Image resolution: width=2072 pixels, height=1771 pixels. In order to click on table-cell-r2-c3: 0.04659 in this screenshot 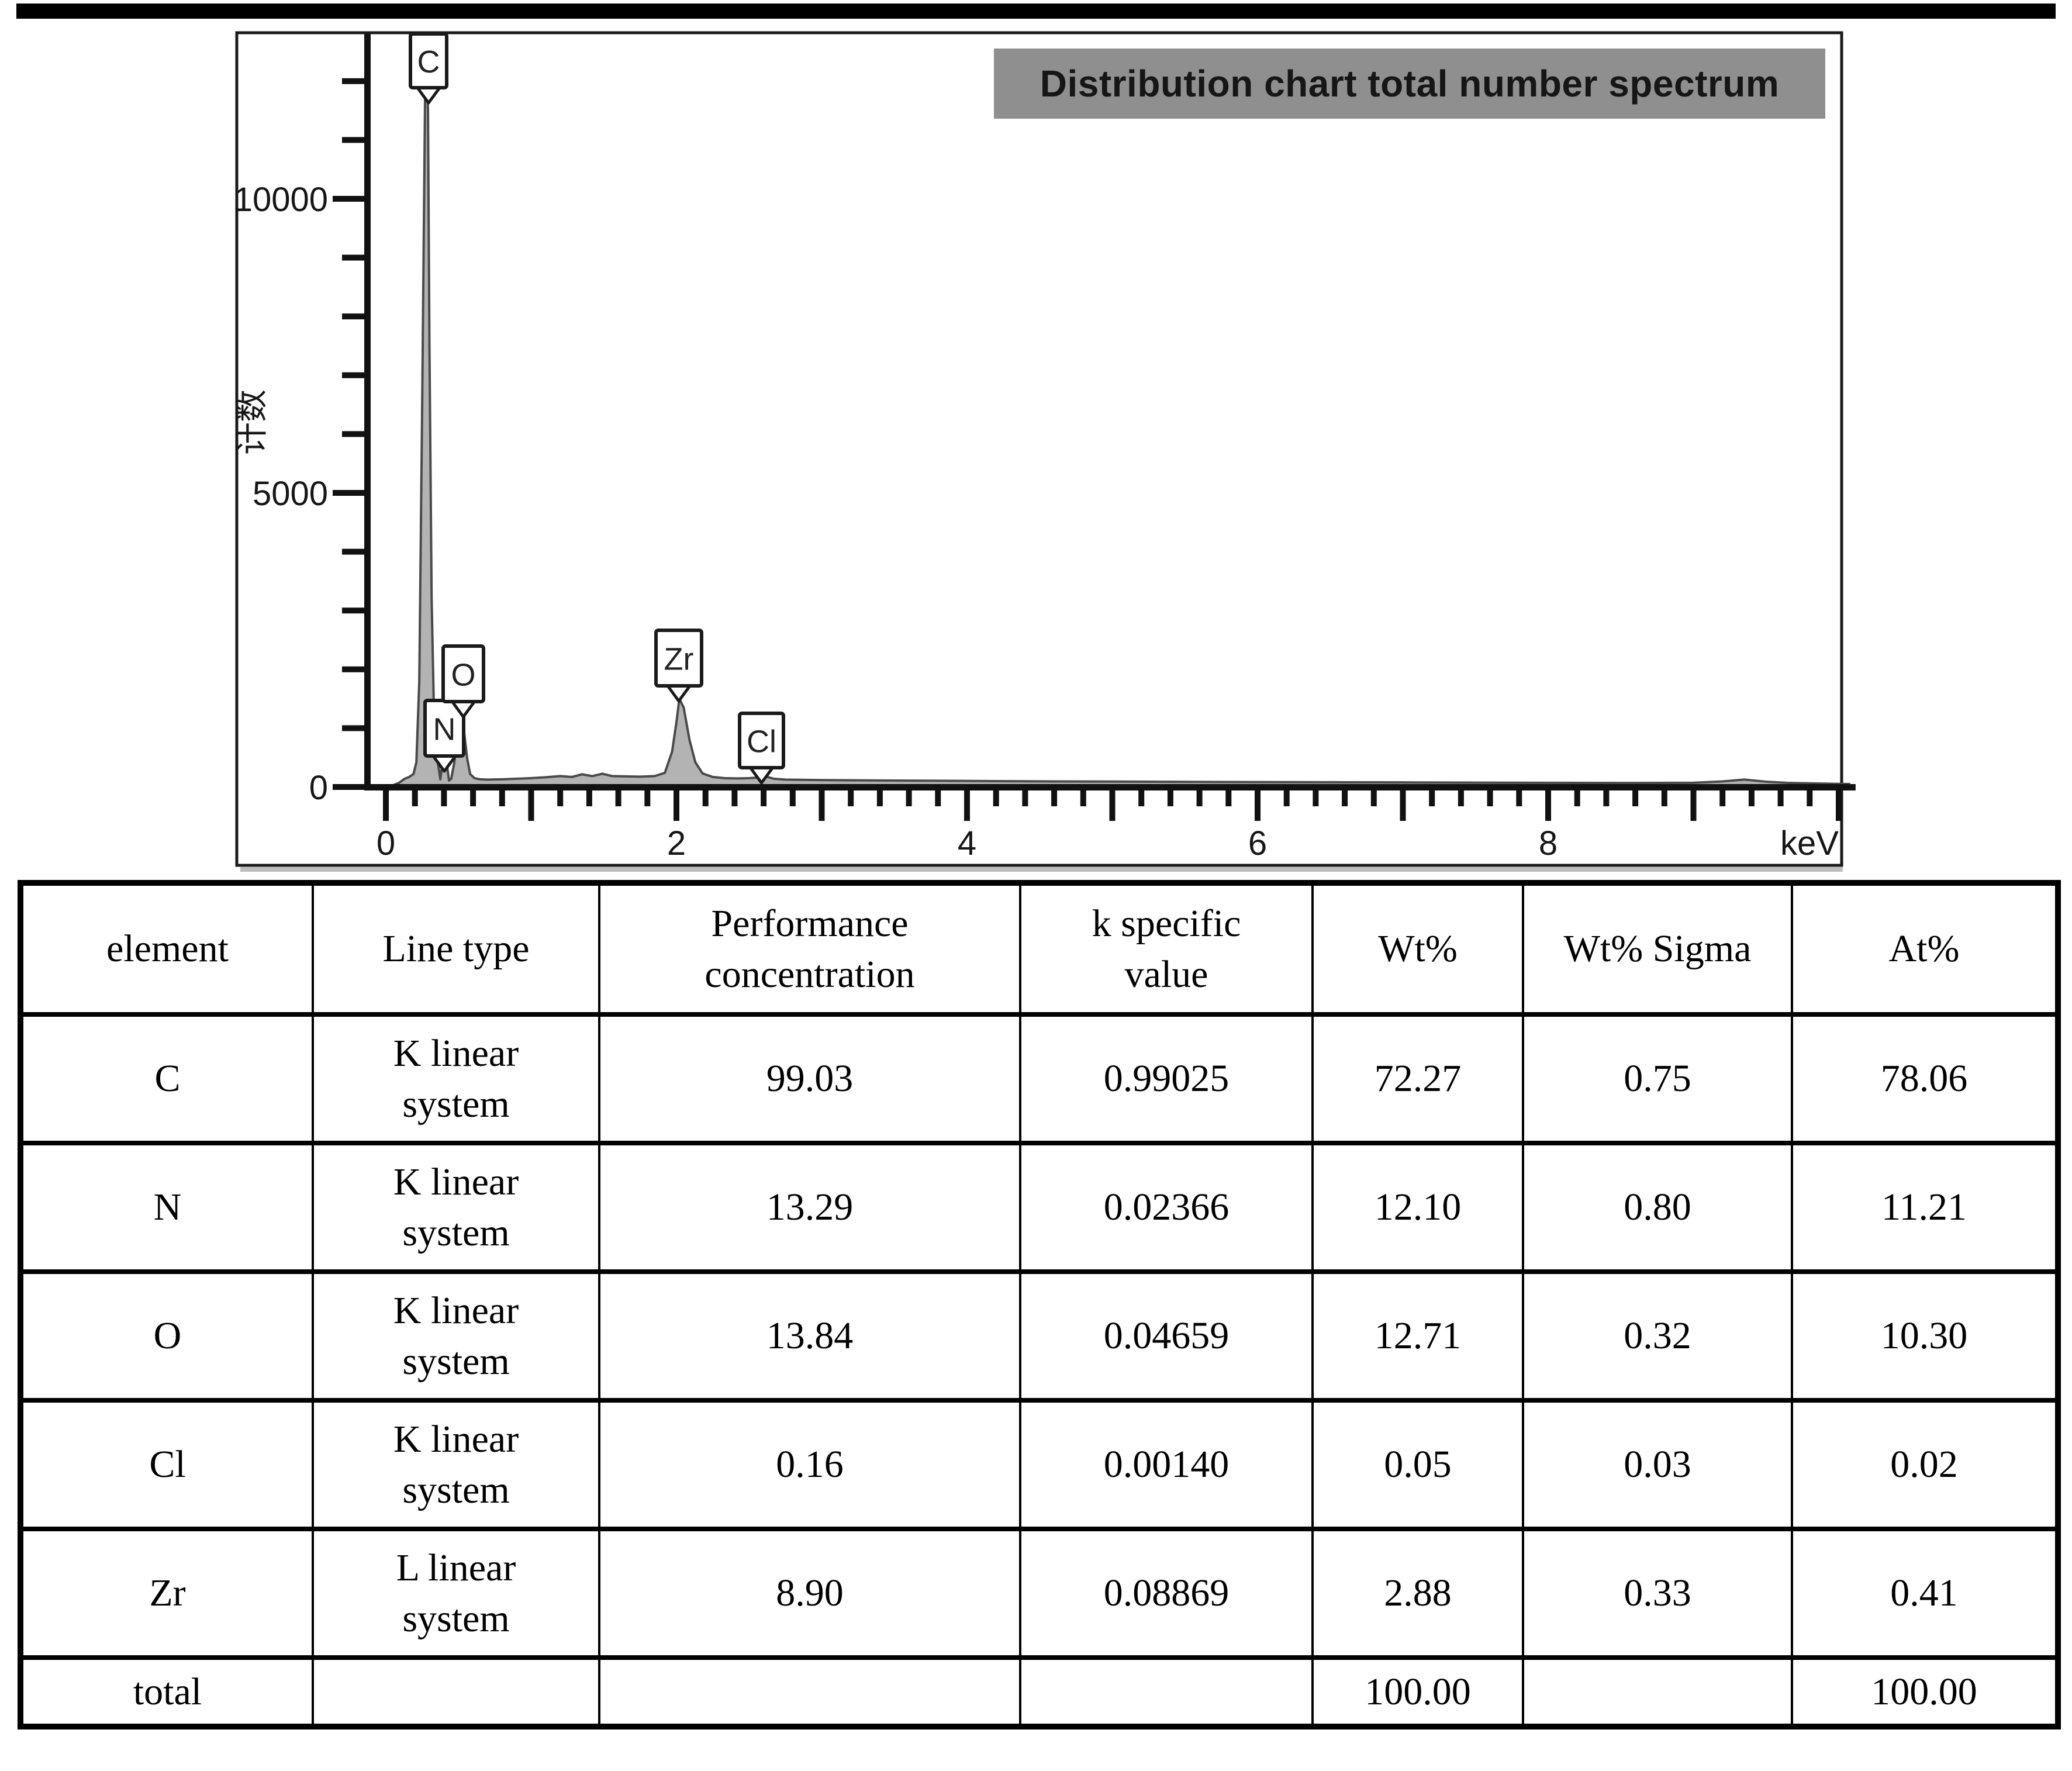, I will do `click(1166, 1336)`.